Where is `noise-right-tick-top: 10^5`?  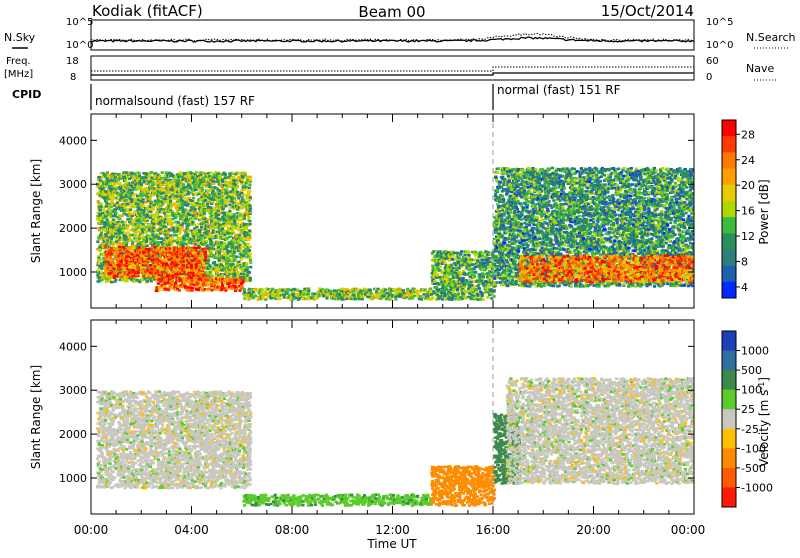 noise-right-tick-top: 10^5 is located at coordinates (719, 22).